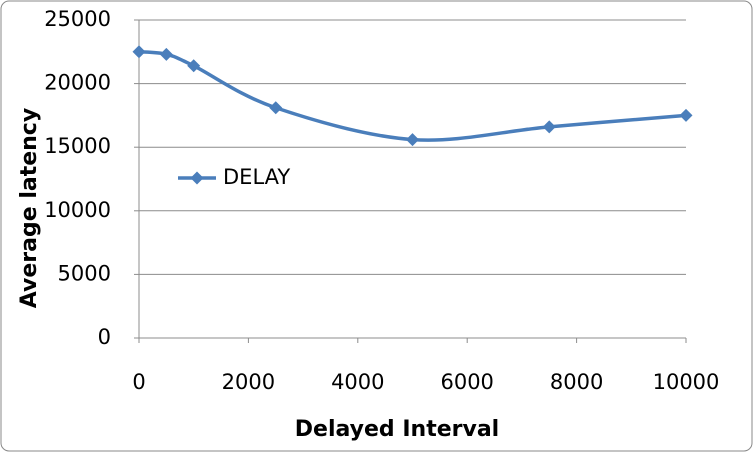 The height and width of the screenshot is (453, 754). I want to click on x-tick-label: 0, so click(138, 382).